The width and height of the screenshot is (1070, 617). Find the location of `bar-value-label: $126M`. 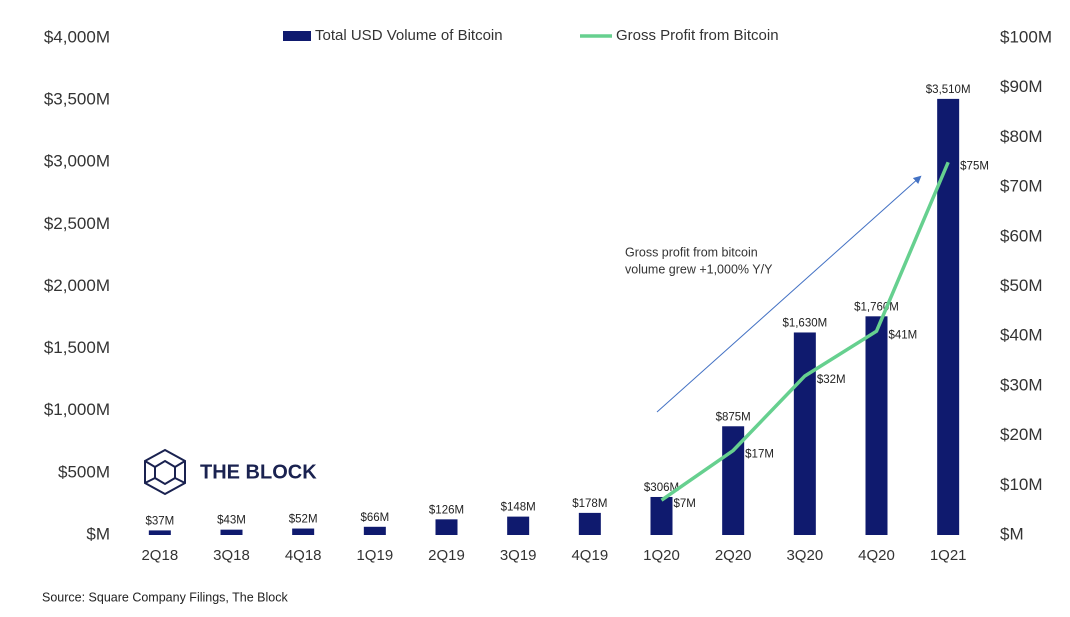

bar-value-label: $126M is located at coordinates (446, 510).